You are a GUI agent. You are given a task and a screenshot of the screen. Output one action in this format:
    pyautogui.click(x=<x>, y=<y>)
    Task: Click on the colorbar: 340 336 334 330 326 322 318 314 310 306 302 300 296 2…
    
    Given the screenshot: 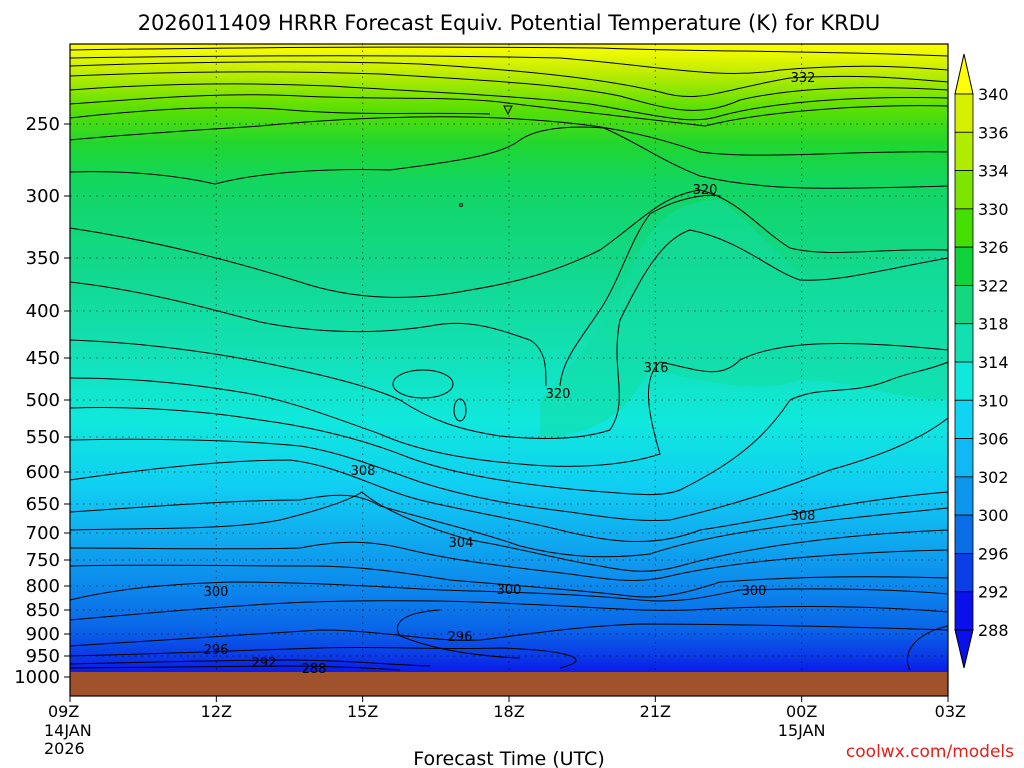 What is the action you would take?
    pyautogui.click(x=981, y=361)
    